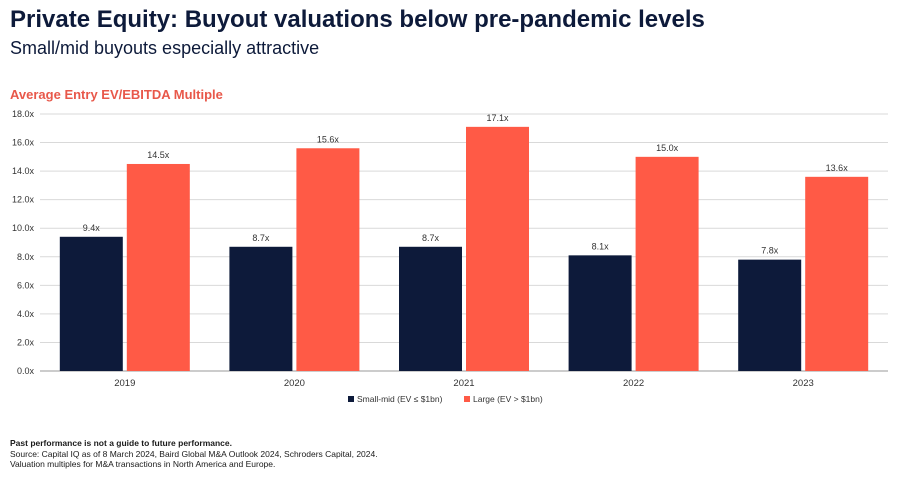 This screenshot has width=900, height=478. Describe the element at coordinates (633, 383) in the screenshot. I see `x-tick-label: 2022` at that location.